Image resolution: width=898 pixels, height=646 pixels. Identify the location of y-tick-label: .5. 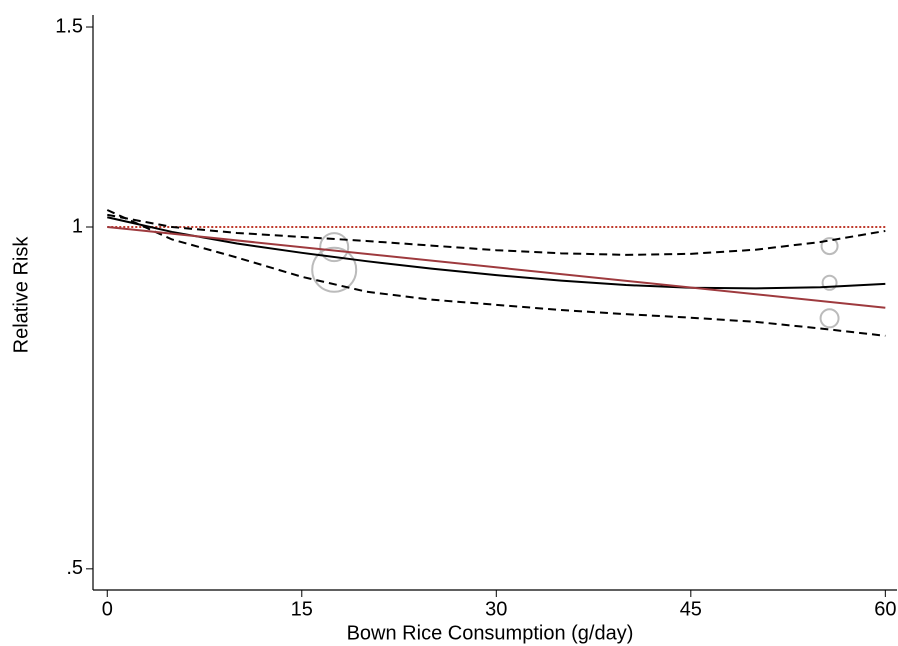
(74, 568).